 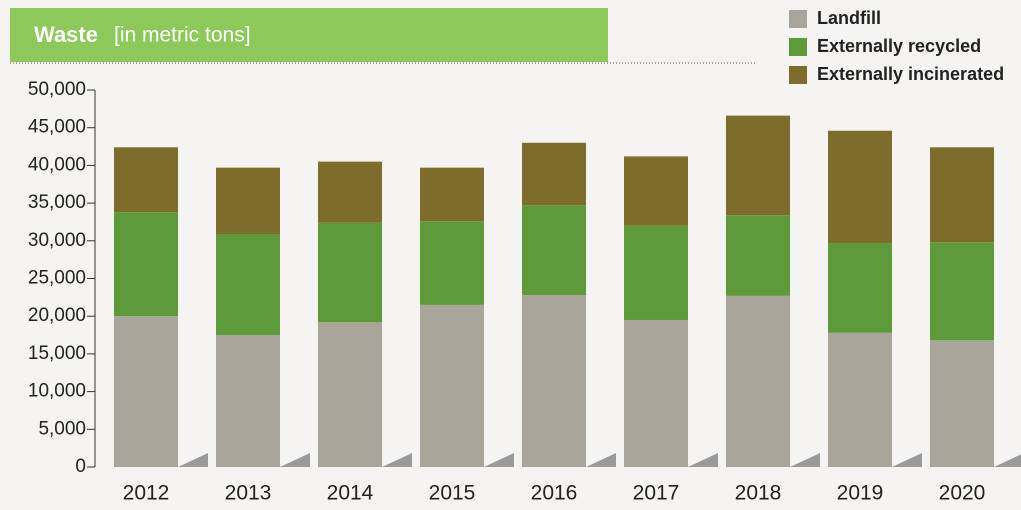 I want to click on chart-title: Waste, so click(x=66, y=34).